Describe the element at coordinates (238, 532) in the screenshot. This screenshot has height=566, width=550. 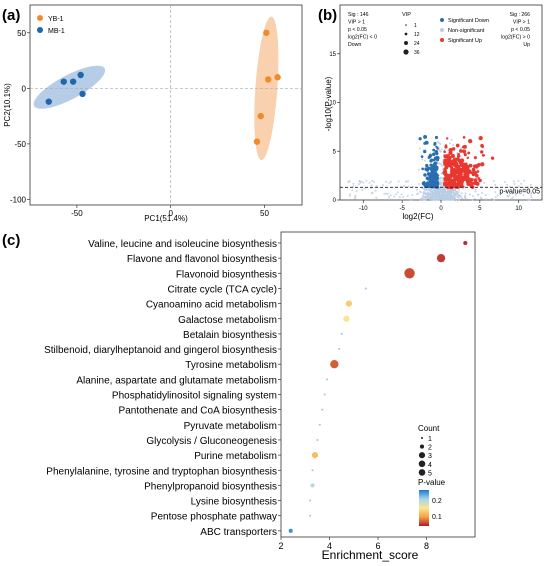
I see `pathway-label: ABC transporters` at that location.